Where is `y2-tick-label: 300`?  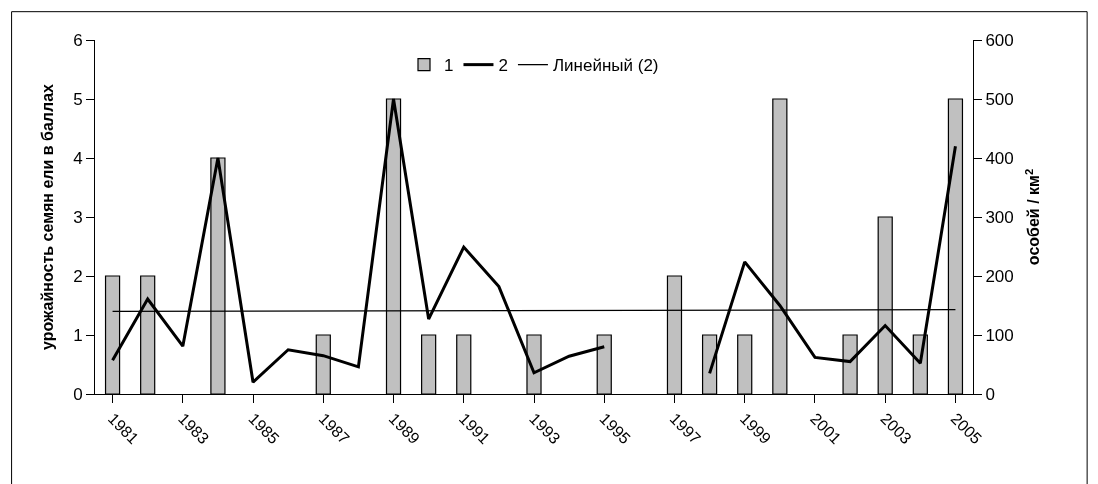 y2-tick-label: 300 is located at coordinates (999, 217).